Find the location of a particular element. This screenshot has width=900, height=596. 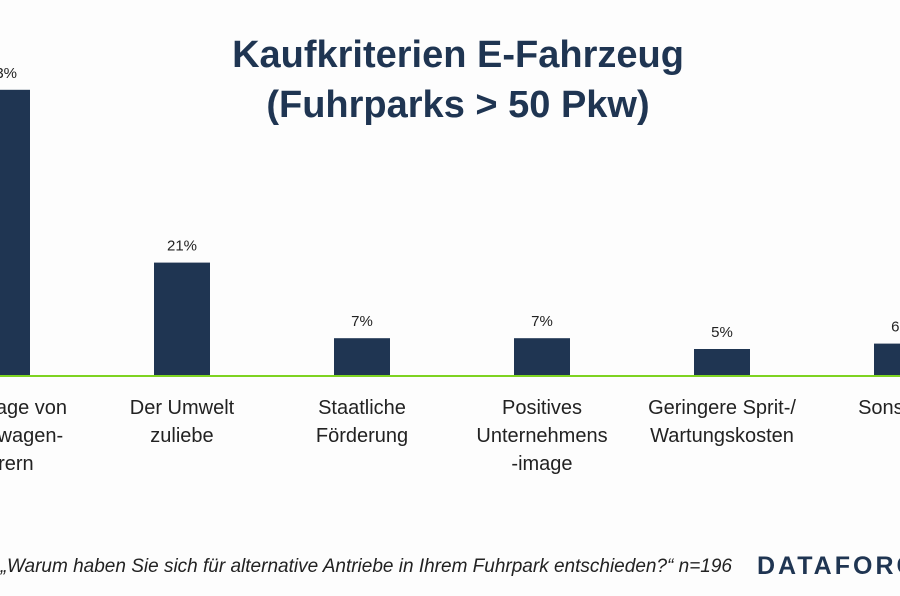

x-tick-label: Positives Unternehmens -image is located at coordinates (542, 436).